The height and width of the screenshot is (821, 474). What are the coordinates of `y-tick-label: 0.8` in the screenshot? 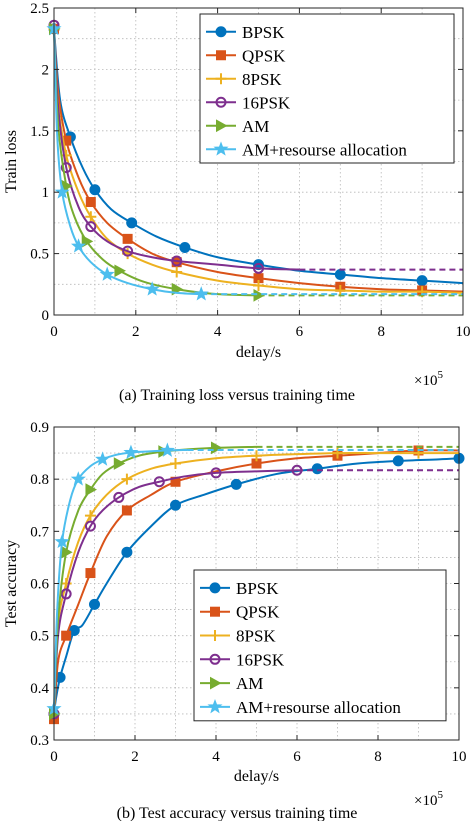 It's located at (39, 480).